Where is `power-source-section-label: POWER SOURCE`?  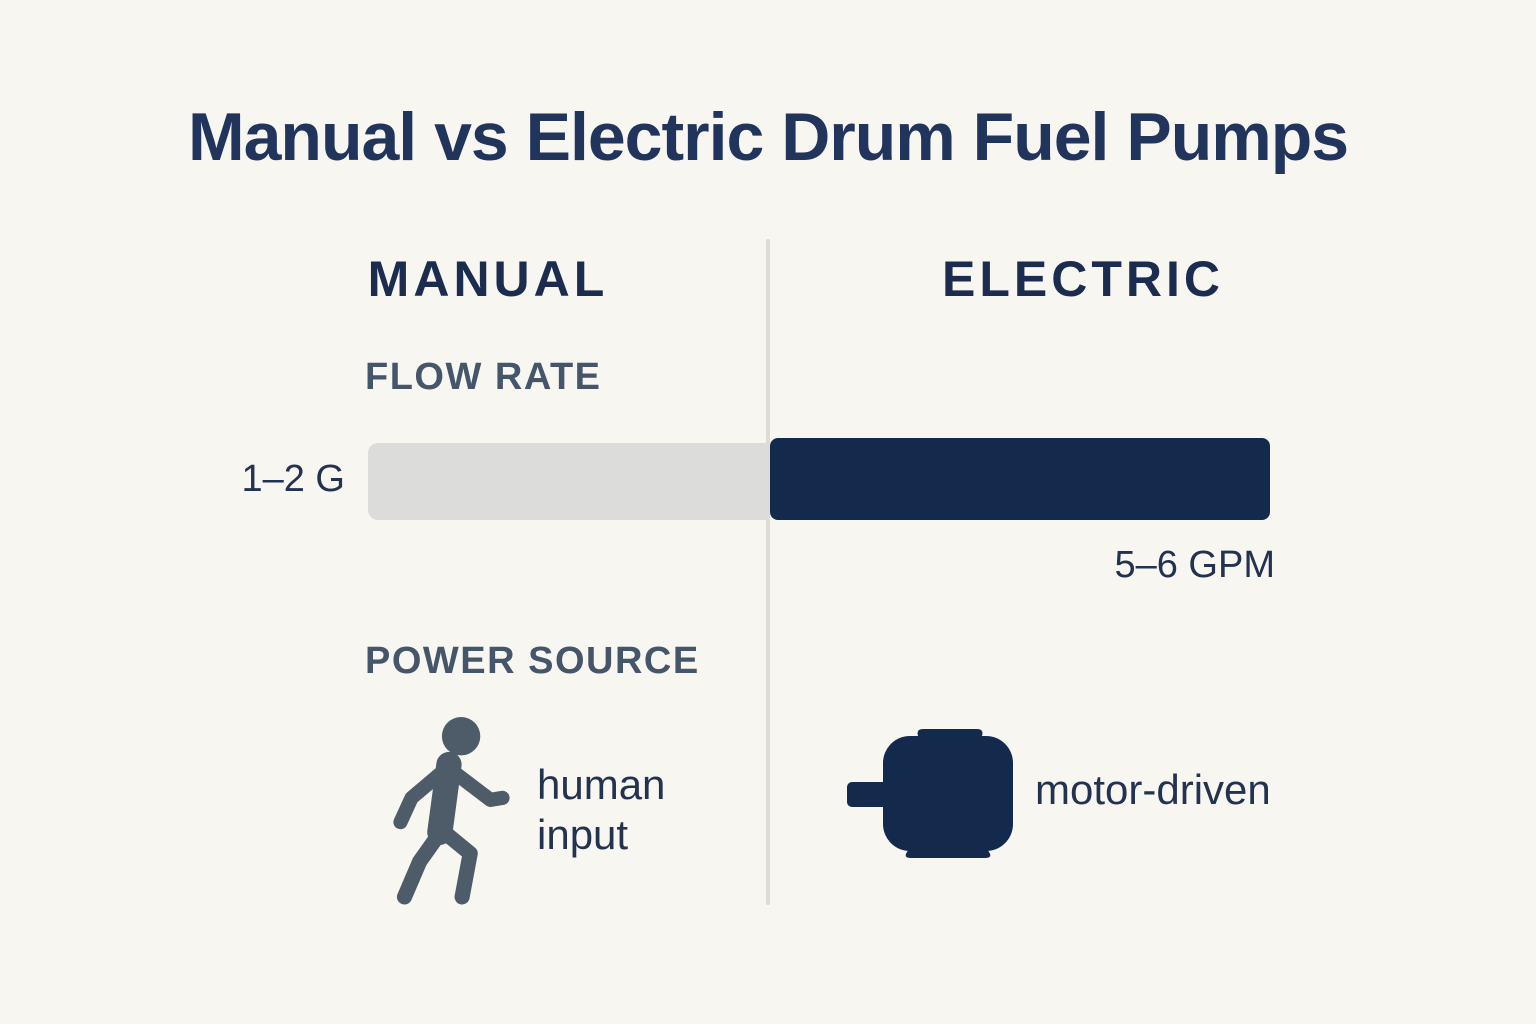
power-source-section-label: POWER SOURCE is located at coordinates (532, 661).